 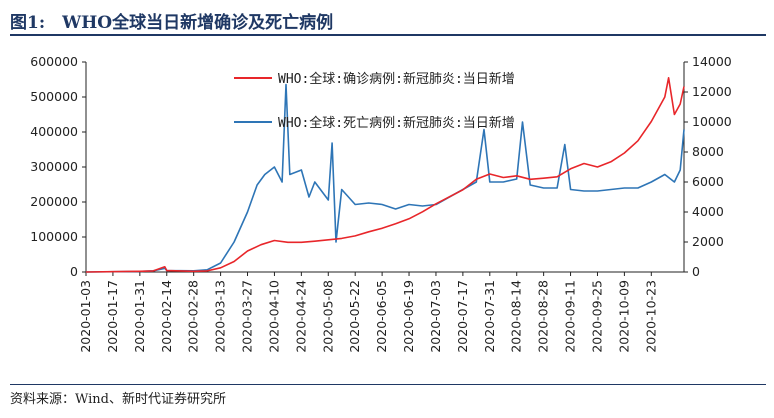 I want to click on y-left-tick-label: 600000, so click(x=54, y=61).